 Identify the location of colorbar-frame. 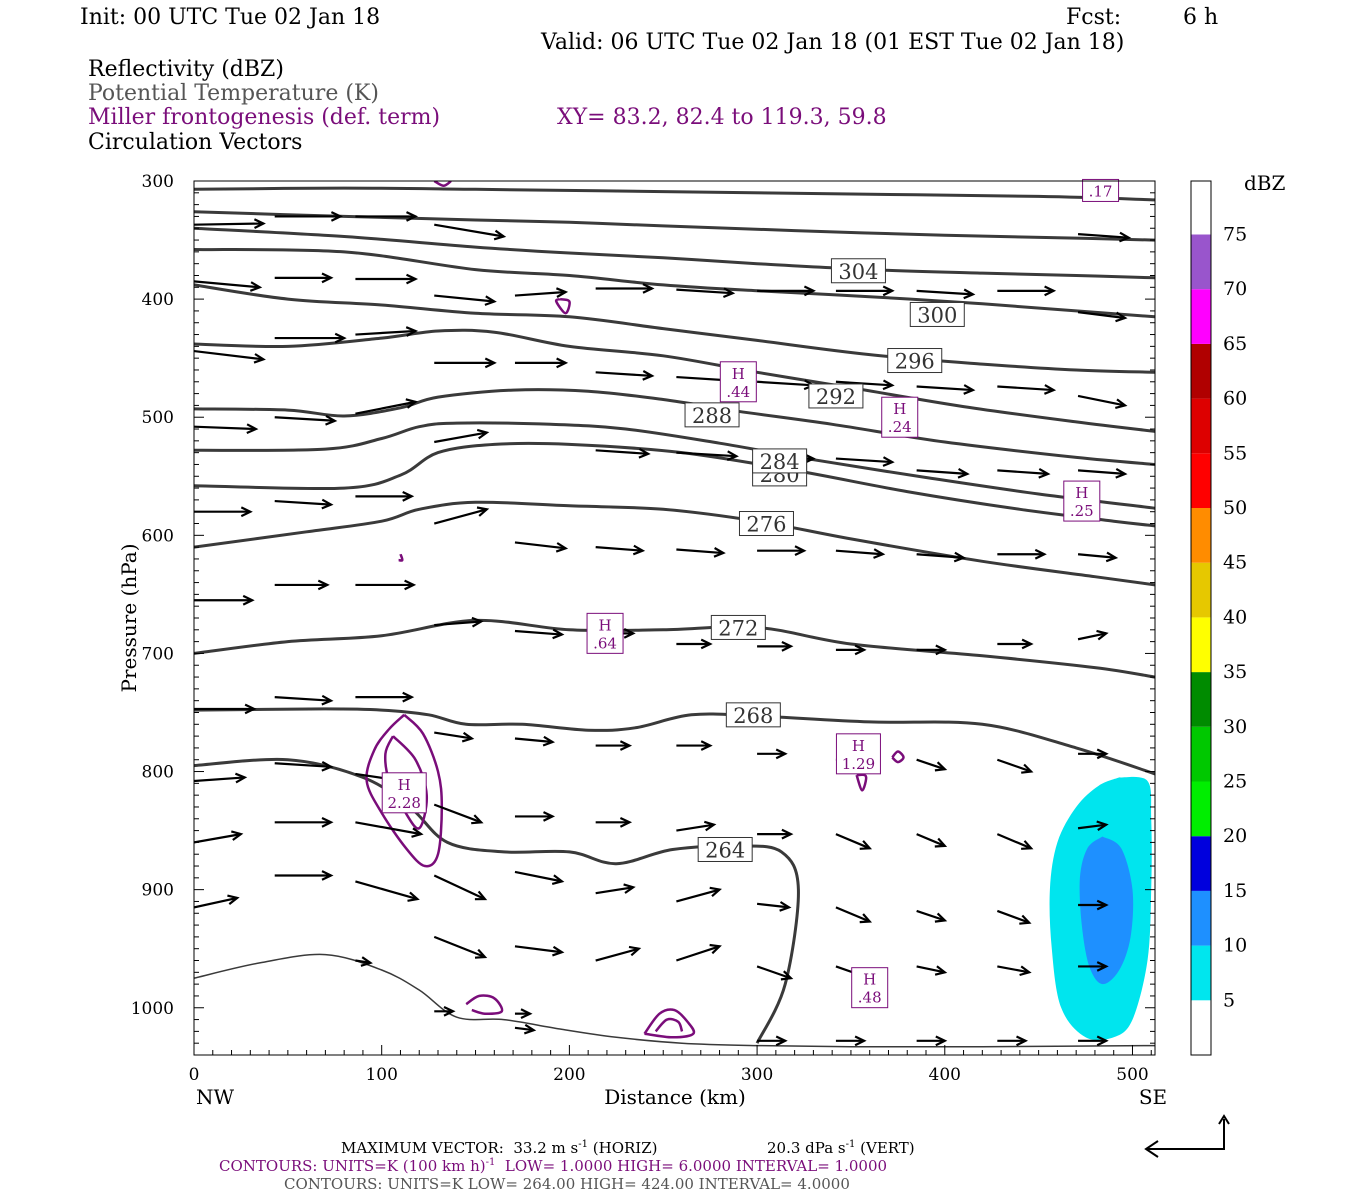
(1201, 618).